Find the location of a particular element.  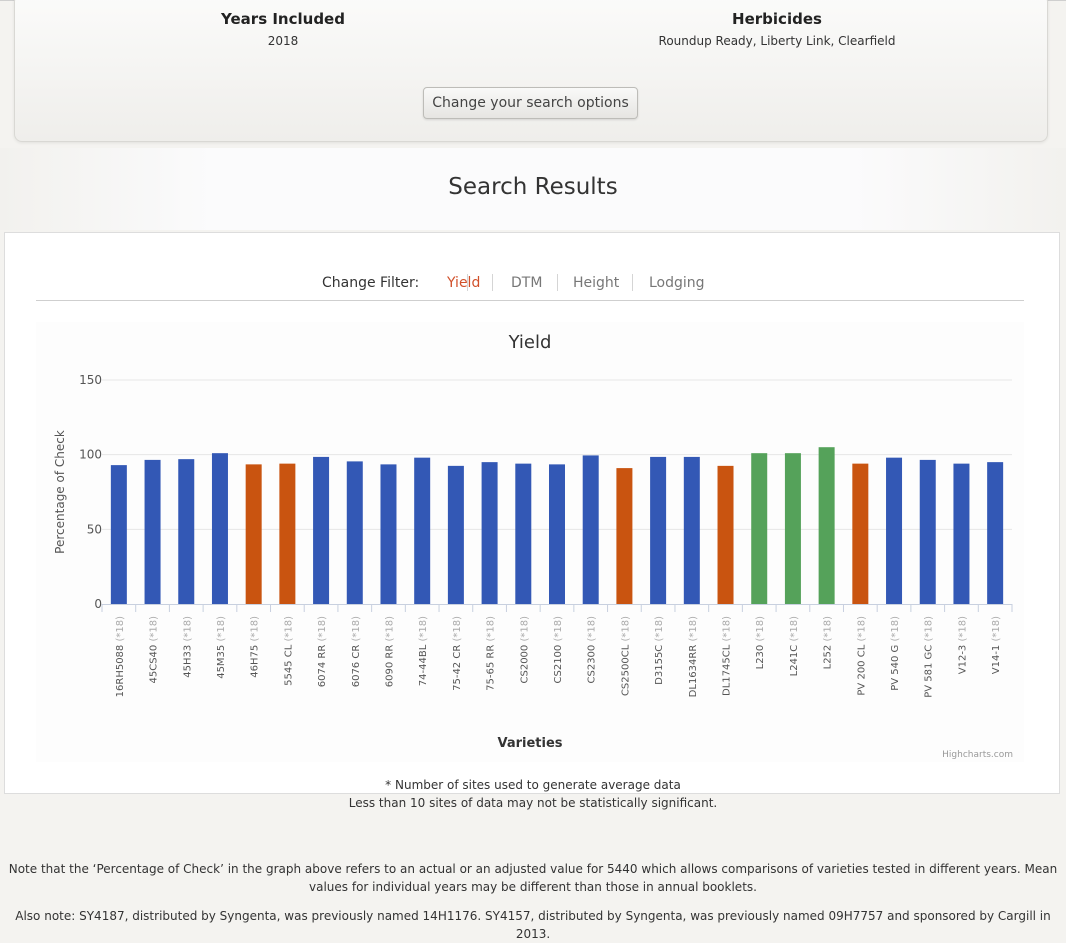

herbicides-value: Roundup Ready, Liberty Link, Clearfield is located at coordinates (777, 41).